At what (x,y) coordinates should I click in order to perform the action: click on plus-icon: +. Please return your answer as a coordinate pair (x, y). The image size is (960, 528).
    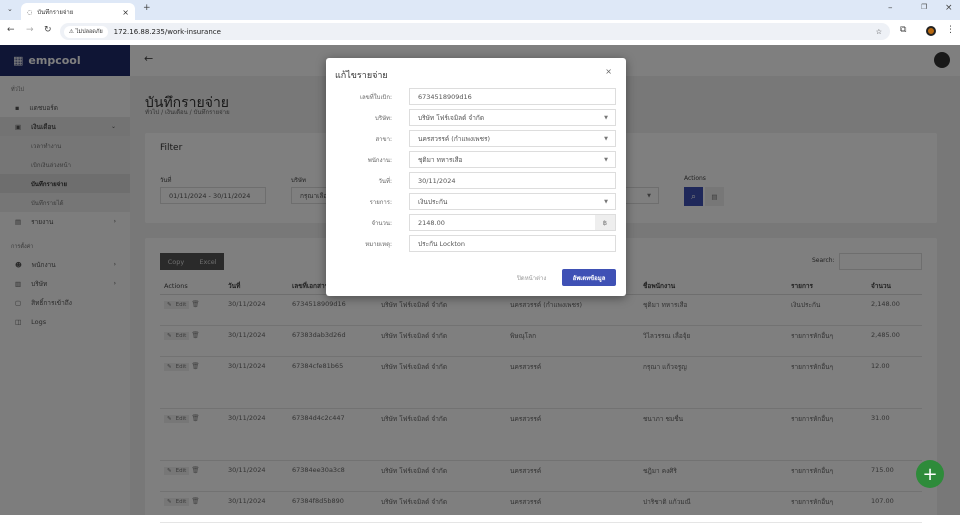
    Looking at the image, I should click on (930, 474).